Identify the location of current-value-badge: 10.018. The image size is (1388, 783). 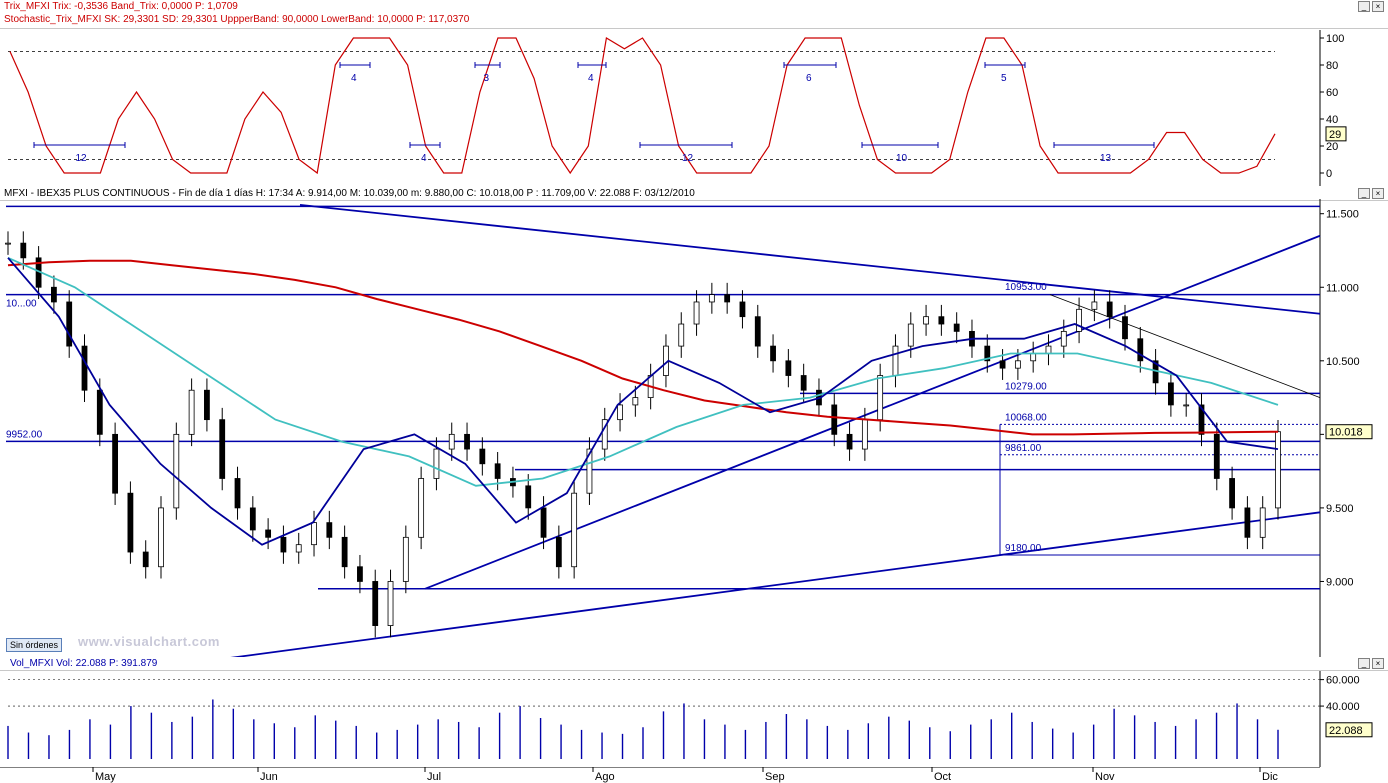
(1349, 432).